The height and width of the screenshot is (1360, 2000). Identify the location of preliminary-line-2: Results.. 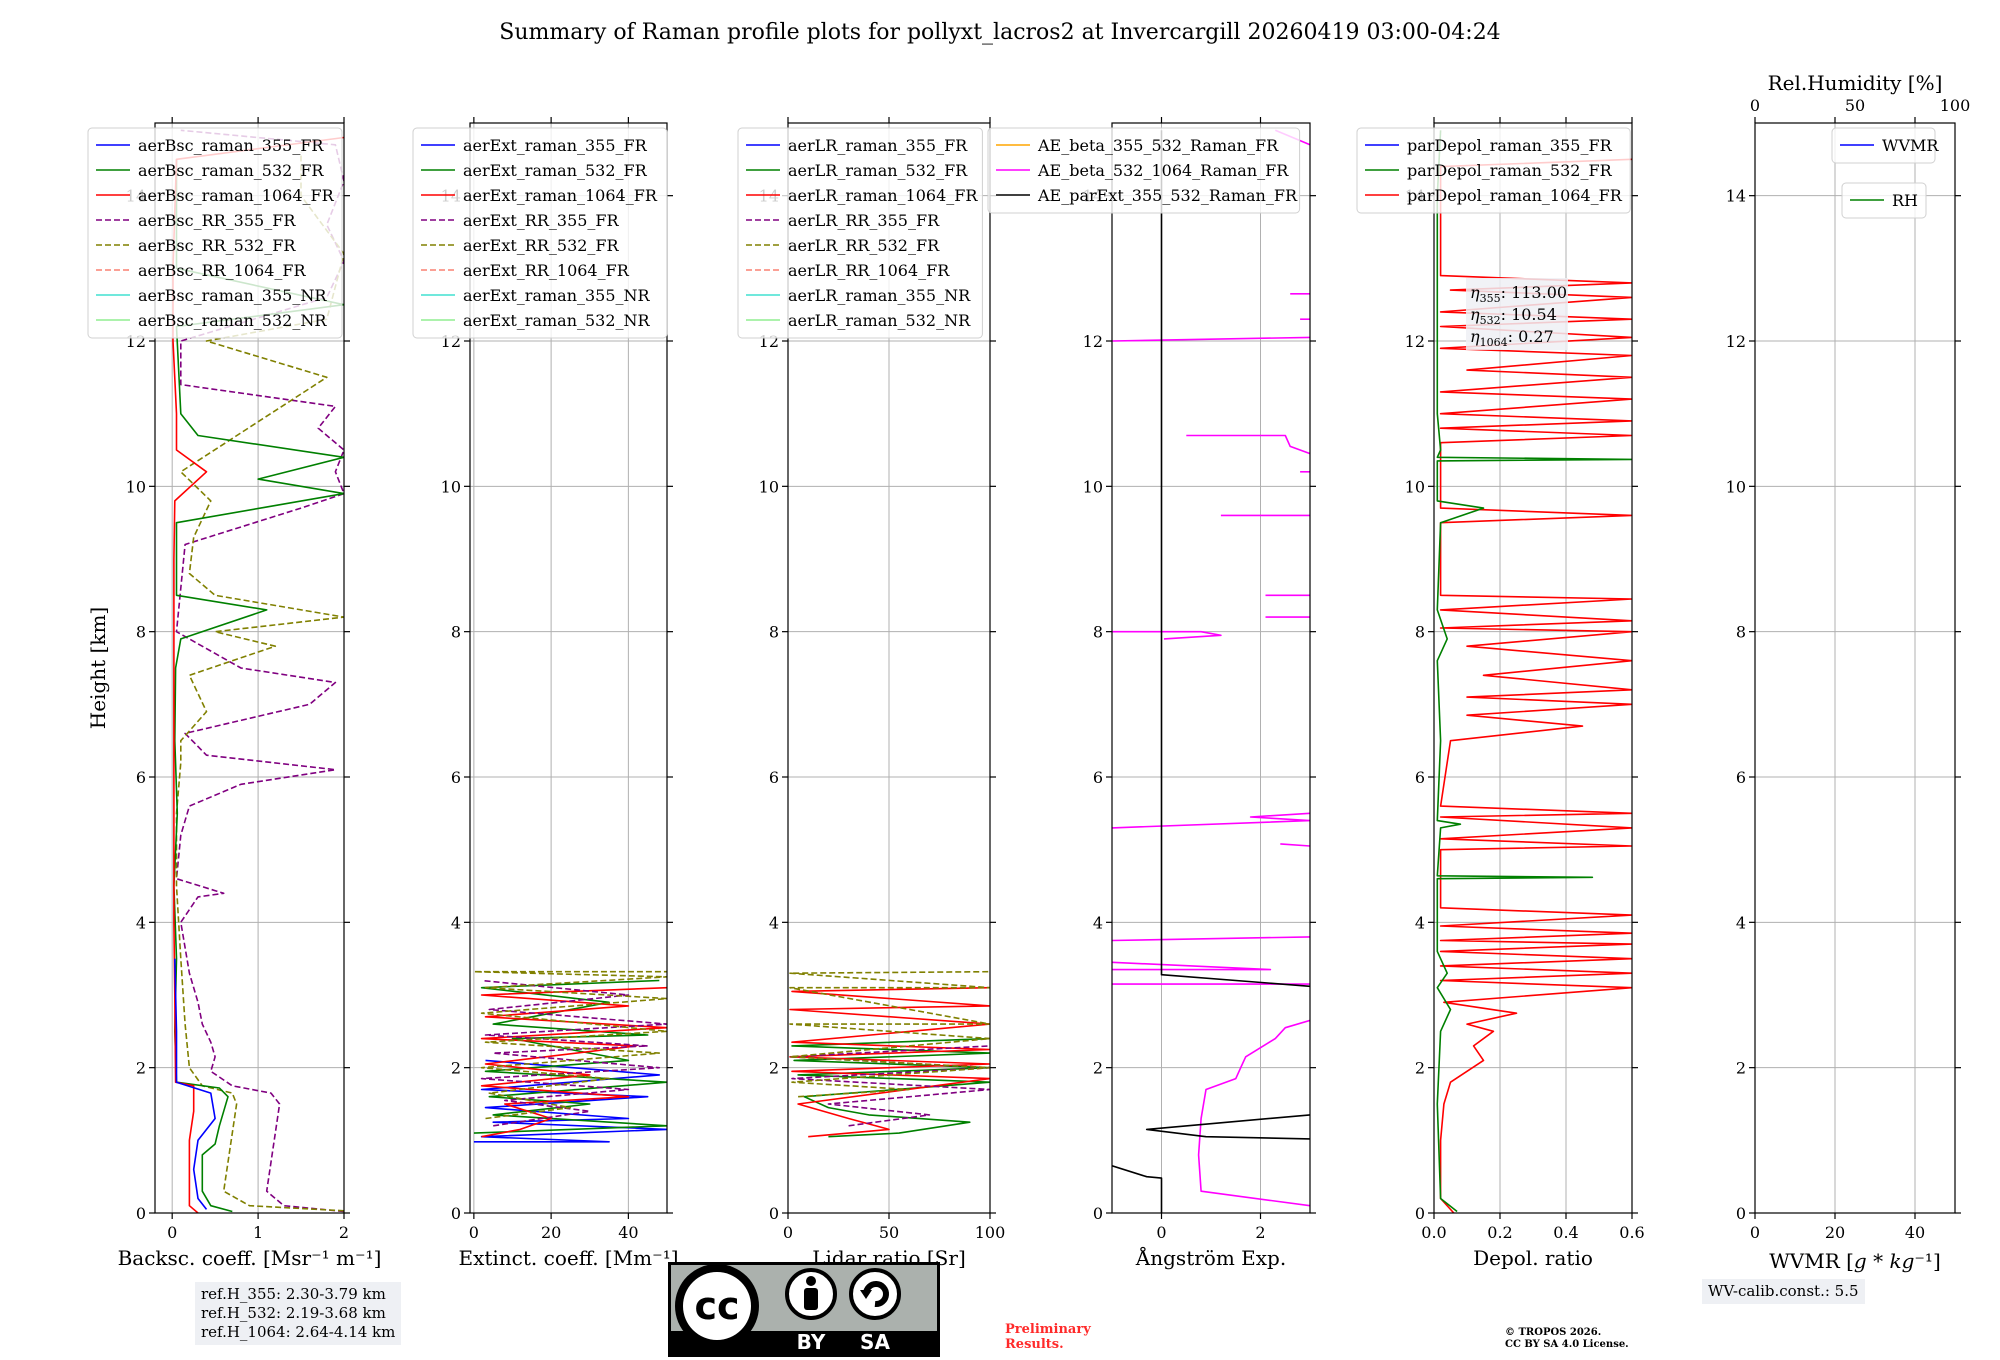
(1034, 1344).